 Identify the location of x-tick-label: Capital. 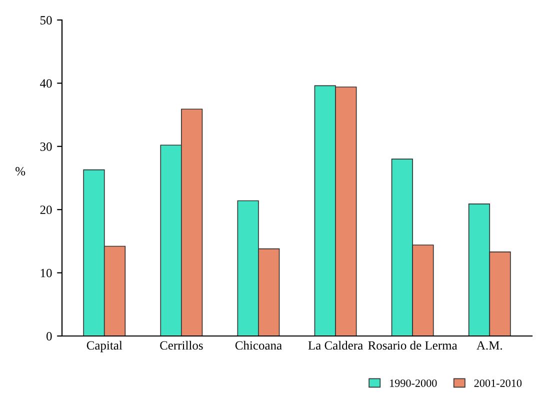
(104, 346).